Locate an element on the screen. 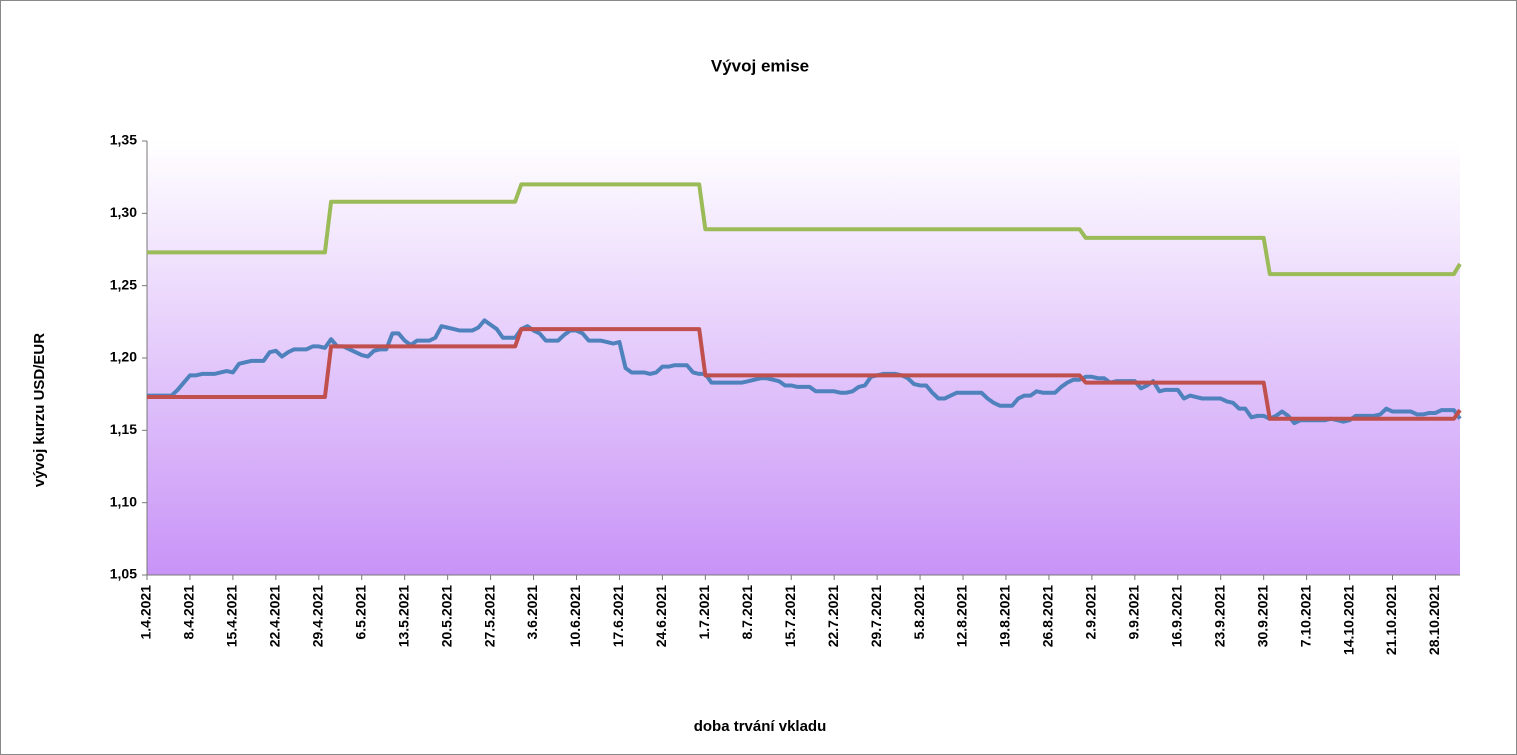 Image resolution: width=1517 pixels, height=755 pixels. x-tick-label: 19.8.2021 is located at coordinates (1005, 616).